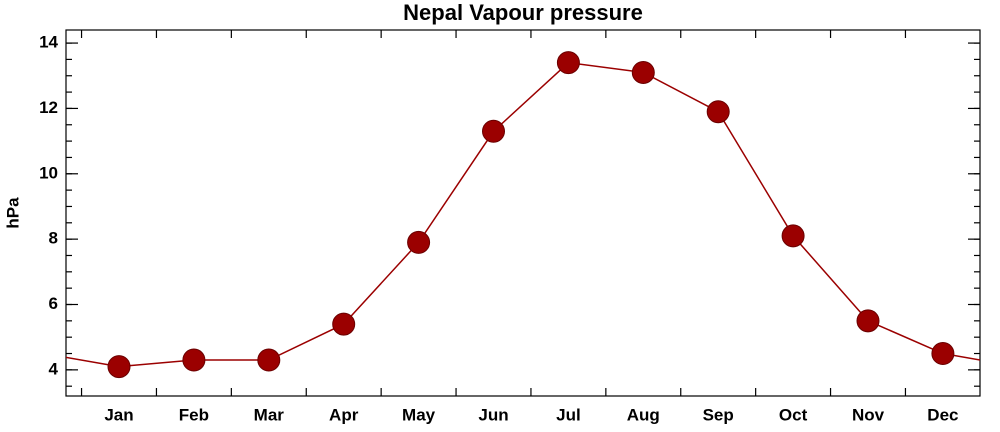 The height and width of the screenshot is (432, 1000). I want to click on y-axis-label: hPa, so click(12, 213).